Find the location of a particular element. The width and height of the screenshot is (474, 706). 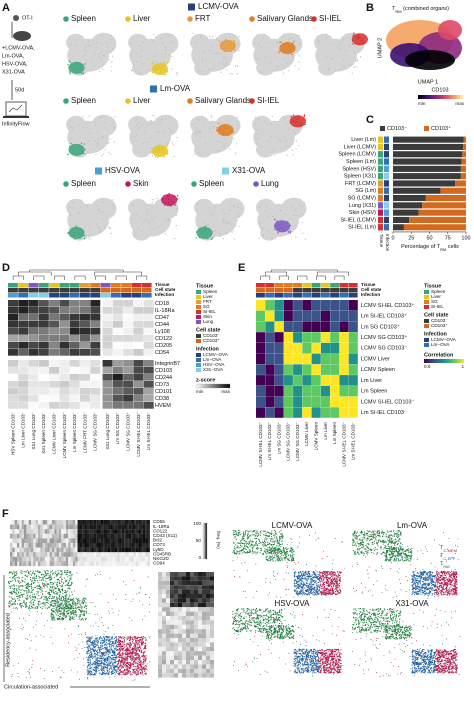

annotation-cell is located at coordinates (33, 295).